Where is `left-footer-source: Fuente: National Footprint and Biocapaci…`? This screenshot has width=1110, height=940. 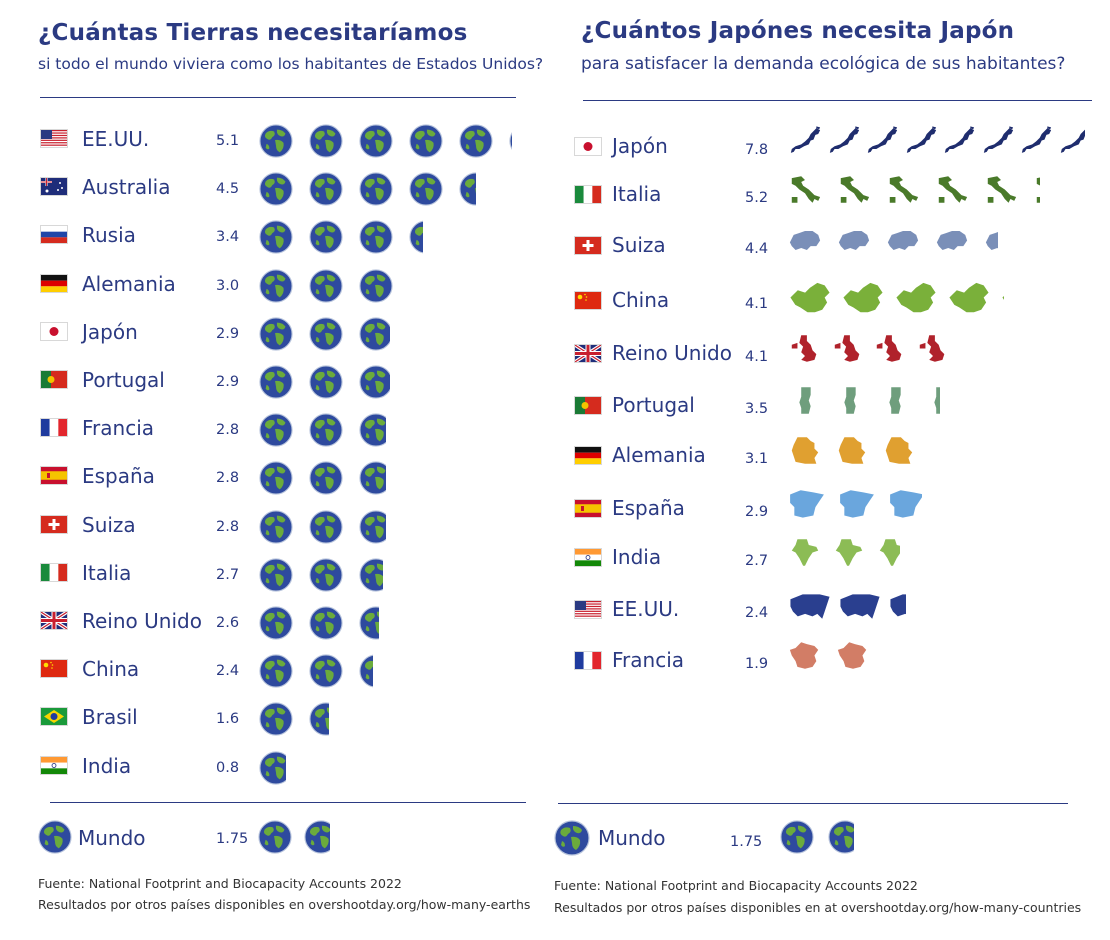 left-footer-source: Fuente: National Footprint and Biocapaci… is located at coordinates (220, 883).